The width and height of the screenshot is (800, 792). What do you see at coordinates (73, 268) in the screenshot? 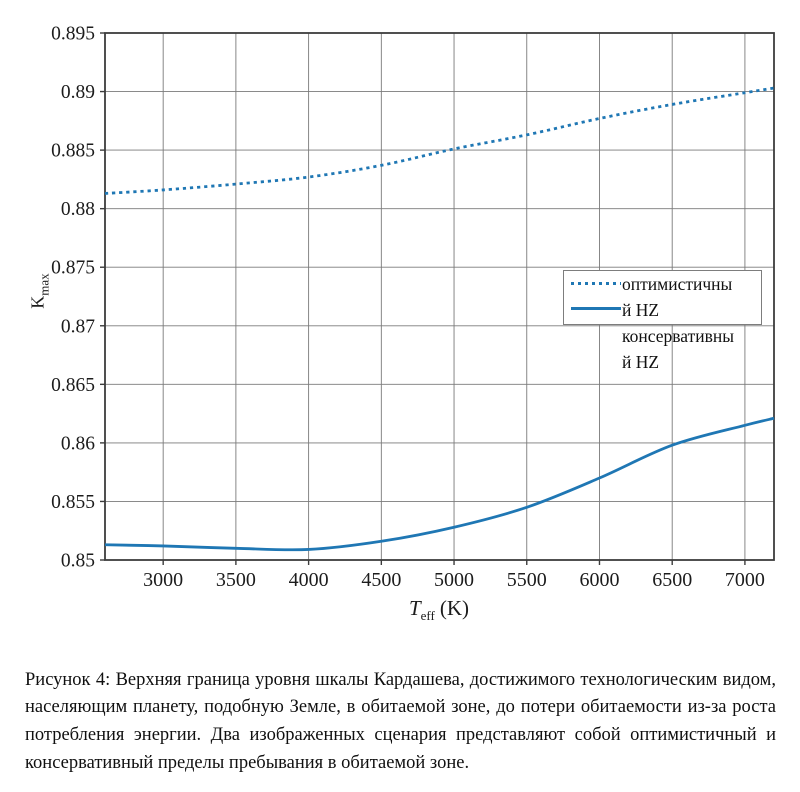
I see `y-tick-label-0.875: 0.875` at bounding box center [73, 268].